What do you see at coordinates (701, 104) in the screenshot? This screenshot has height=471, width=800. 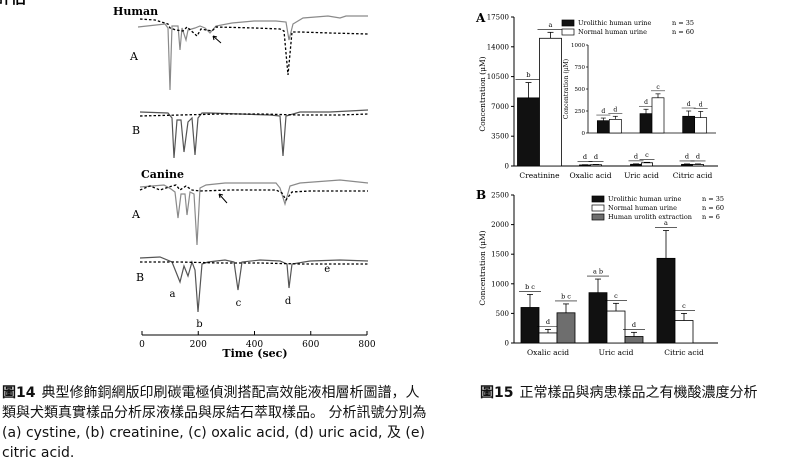 I see `inset-sig-label-2-1: d` at bounding box center [701, 104].